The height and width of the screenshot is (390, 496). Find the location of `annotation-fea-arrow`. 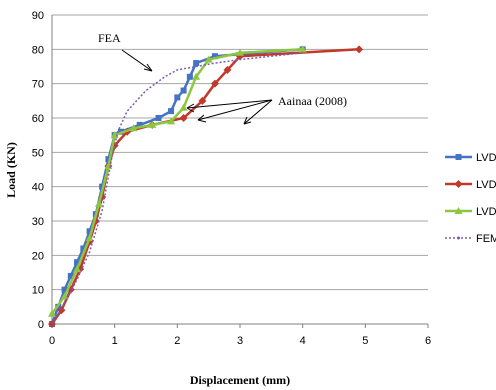

annotation-fea-arrow is located at coordinates (137, 60).